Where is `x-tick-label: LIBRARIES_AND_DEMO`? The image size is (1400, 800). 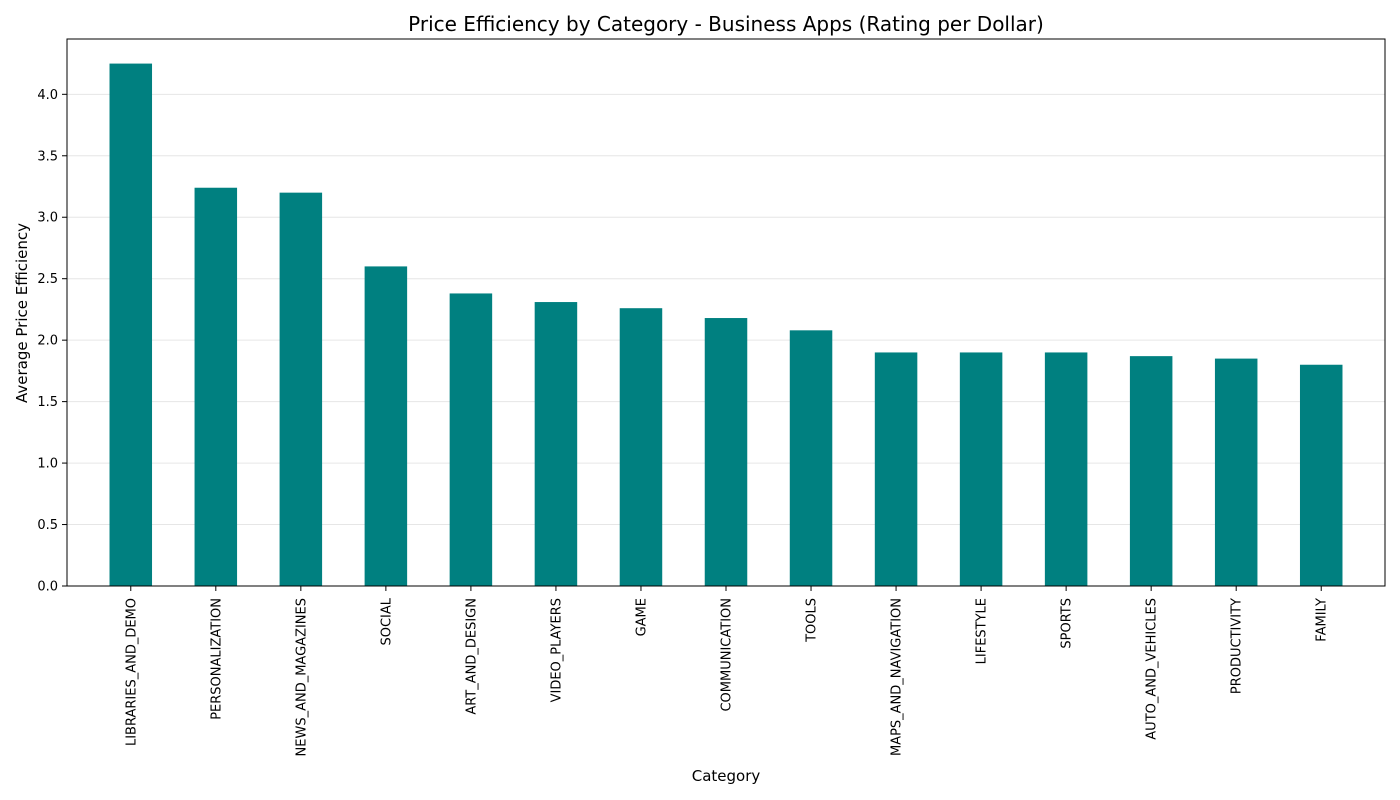 x-tick-label: LIBRARIES_AND_DEMO is located at coordinates (131, 672).